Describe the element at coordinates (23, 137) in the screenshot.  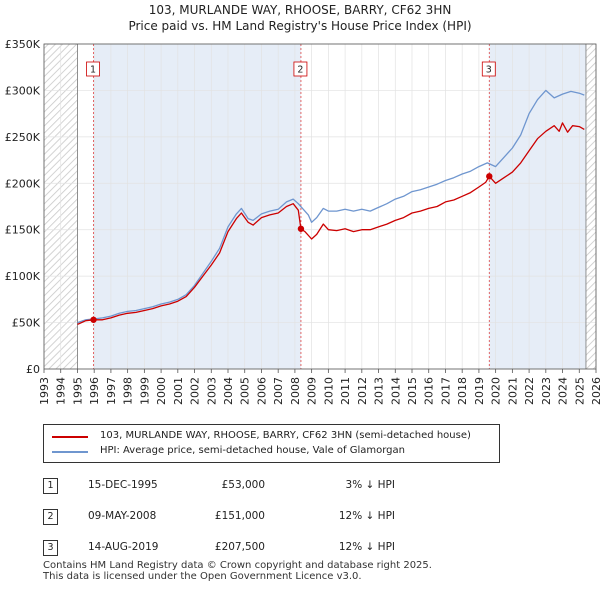
I see `y-tick-label: £250K` at that location.